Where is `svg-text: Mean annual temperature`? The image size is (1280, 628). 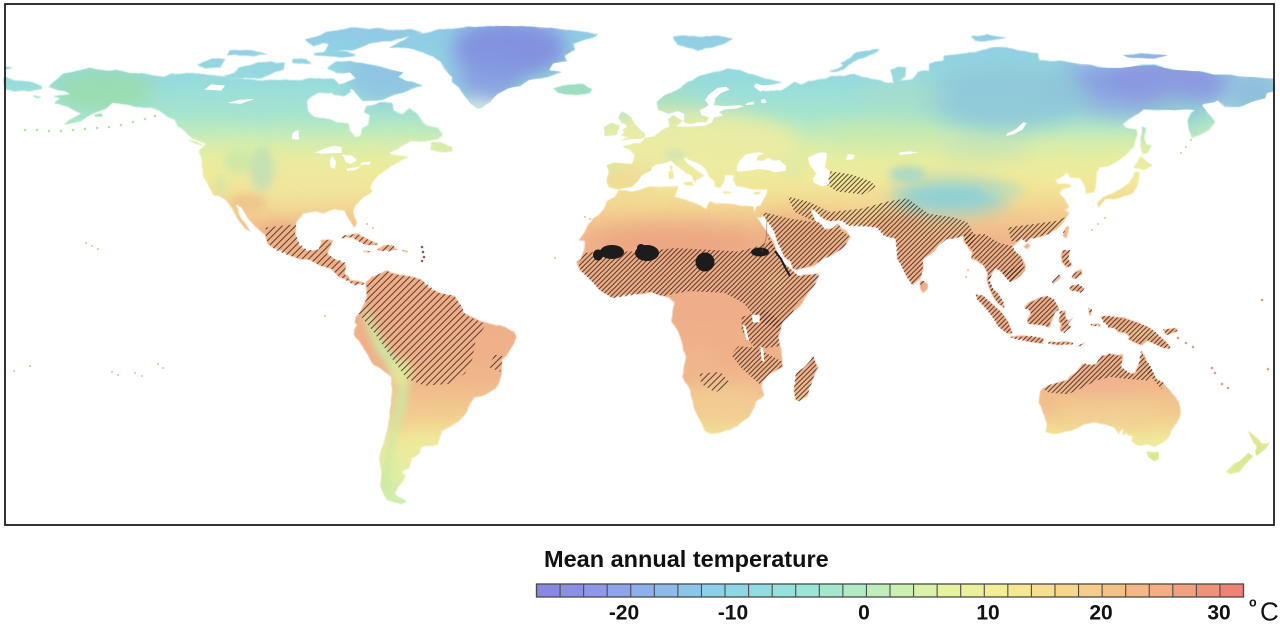 svg-text: Mean annual temperature is located at coordinates (686, 559).